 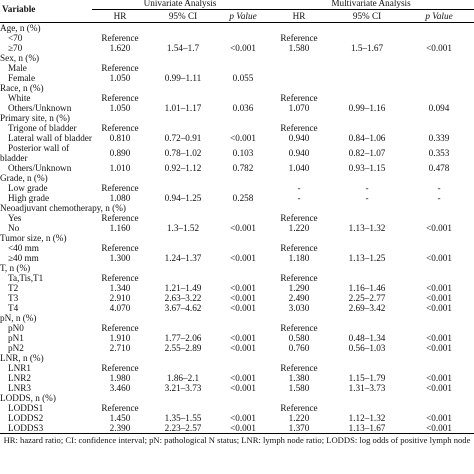 I want to click on value-cell: 0.258, so click(x=243, y=198).